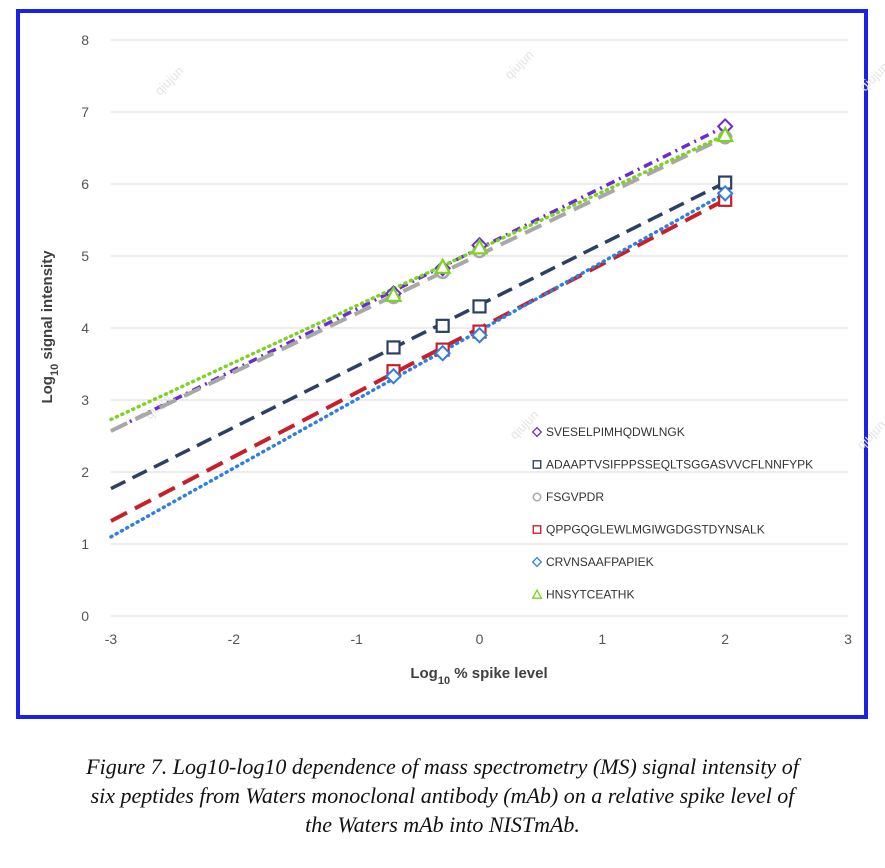 The width and height of the screenshot is (885, 868). I want to click on data-points, so click(559, 251).